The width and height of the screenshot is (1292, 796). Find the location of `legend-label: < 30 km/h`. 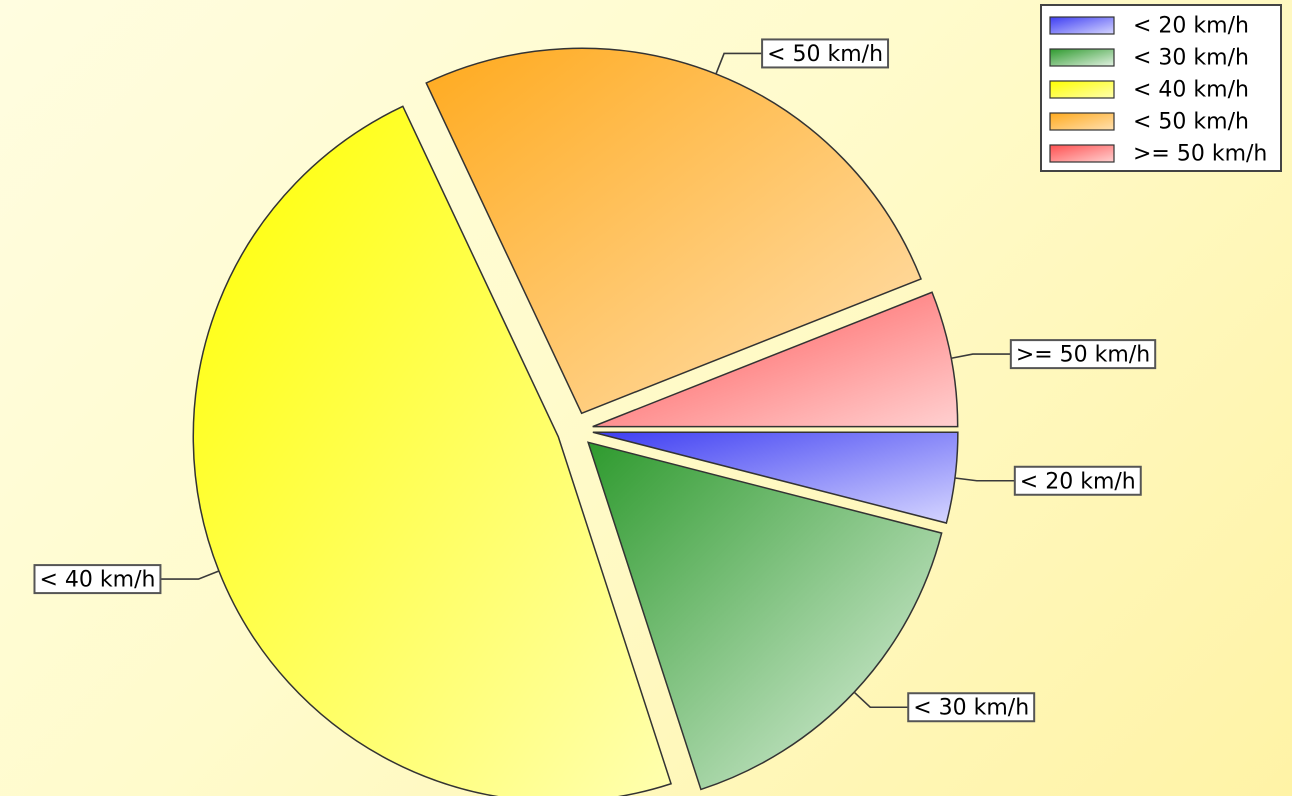

legend-label: < 30 km/h is located at coordinates (1191, 58).